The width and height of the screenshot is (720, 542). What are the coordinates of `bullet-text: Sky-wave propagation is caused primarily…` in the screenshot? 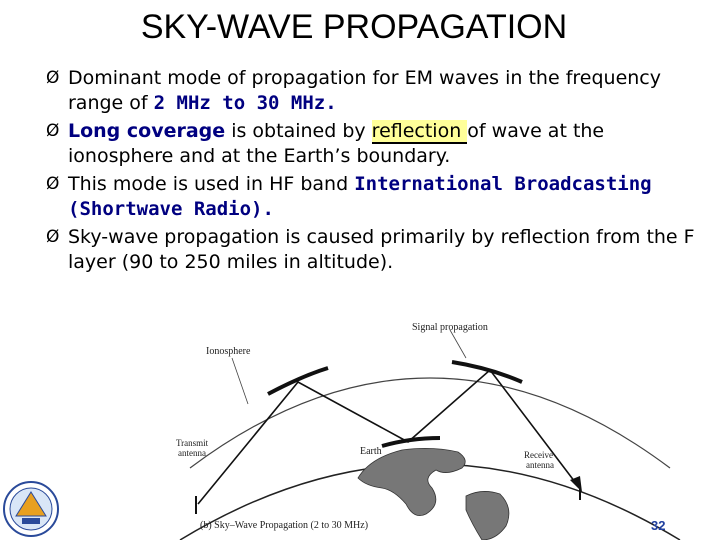 It's located at (381, 249).